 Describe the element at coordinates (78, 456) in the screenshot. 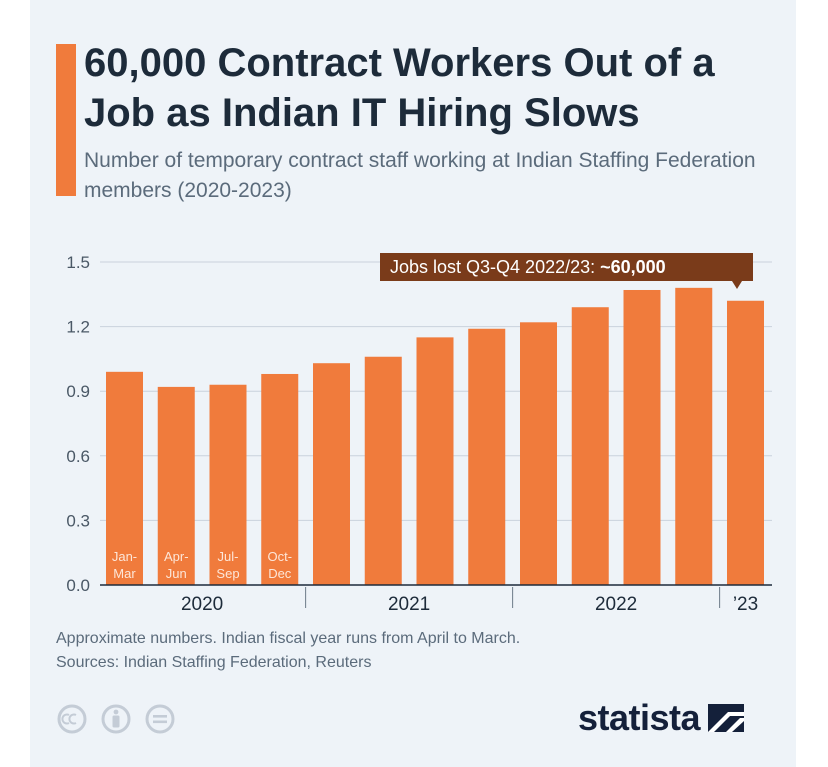

I see `y-tick-label: 0.6` at that location.